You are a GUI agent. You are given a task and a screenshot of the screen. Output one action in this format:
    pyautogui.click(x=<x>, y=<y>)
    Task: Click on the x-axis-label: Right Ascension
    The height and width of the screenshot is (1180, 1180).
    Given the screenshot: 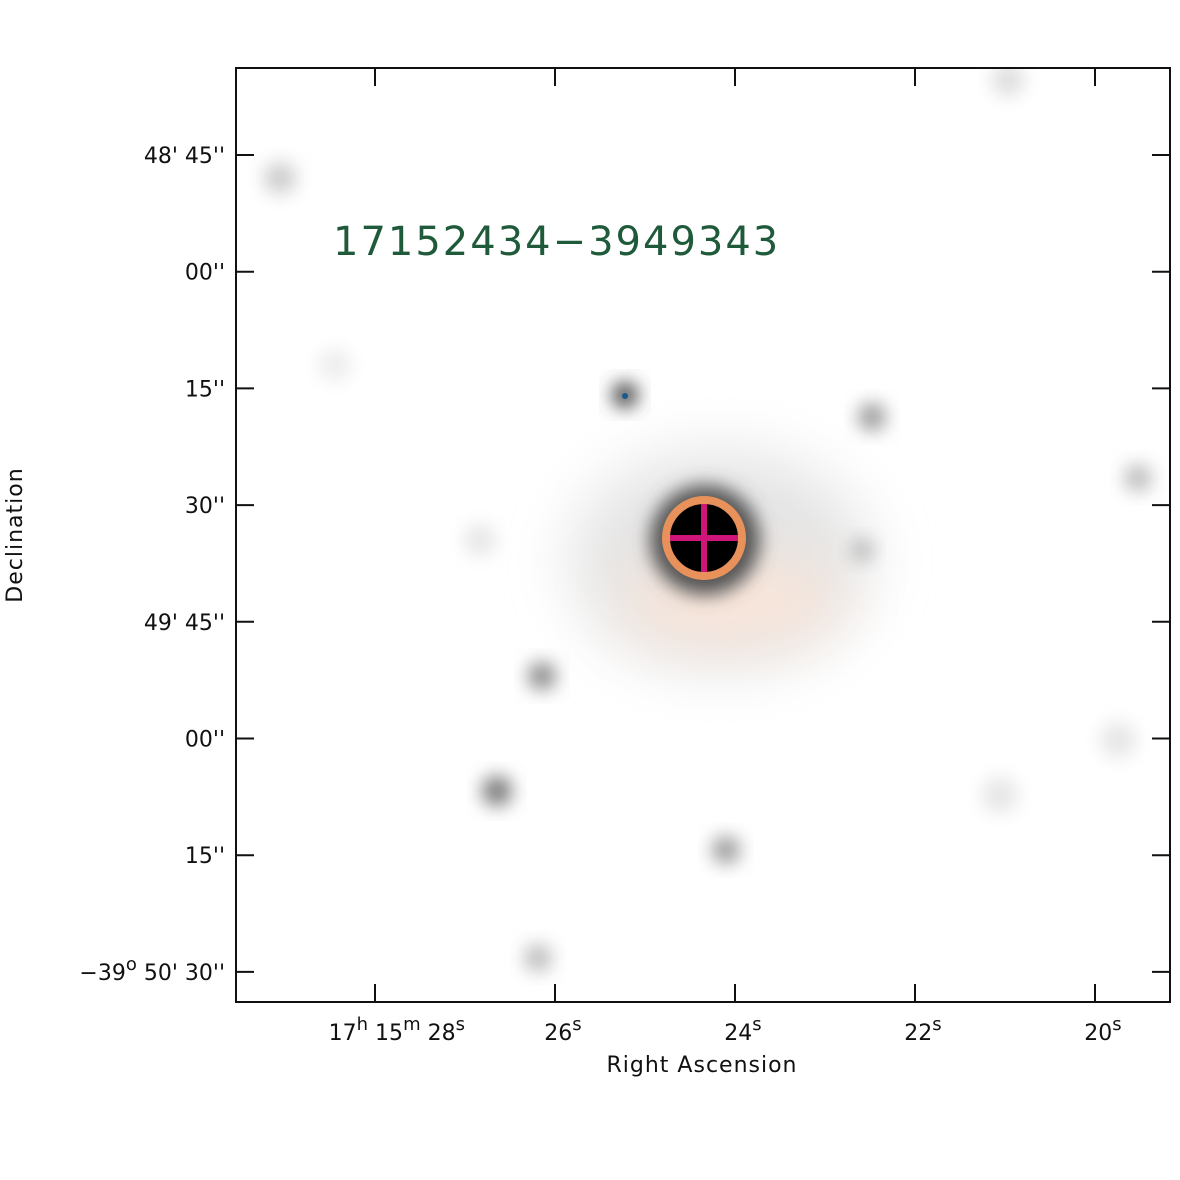 What is the action you would take?
    pyautogui.click(x=702, y=1065)
    